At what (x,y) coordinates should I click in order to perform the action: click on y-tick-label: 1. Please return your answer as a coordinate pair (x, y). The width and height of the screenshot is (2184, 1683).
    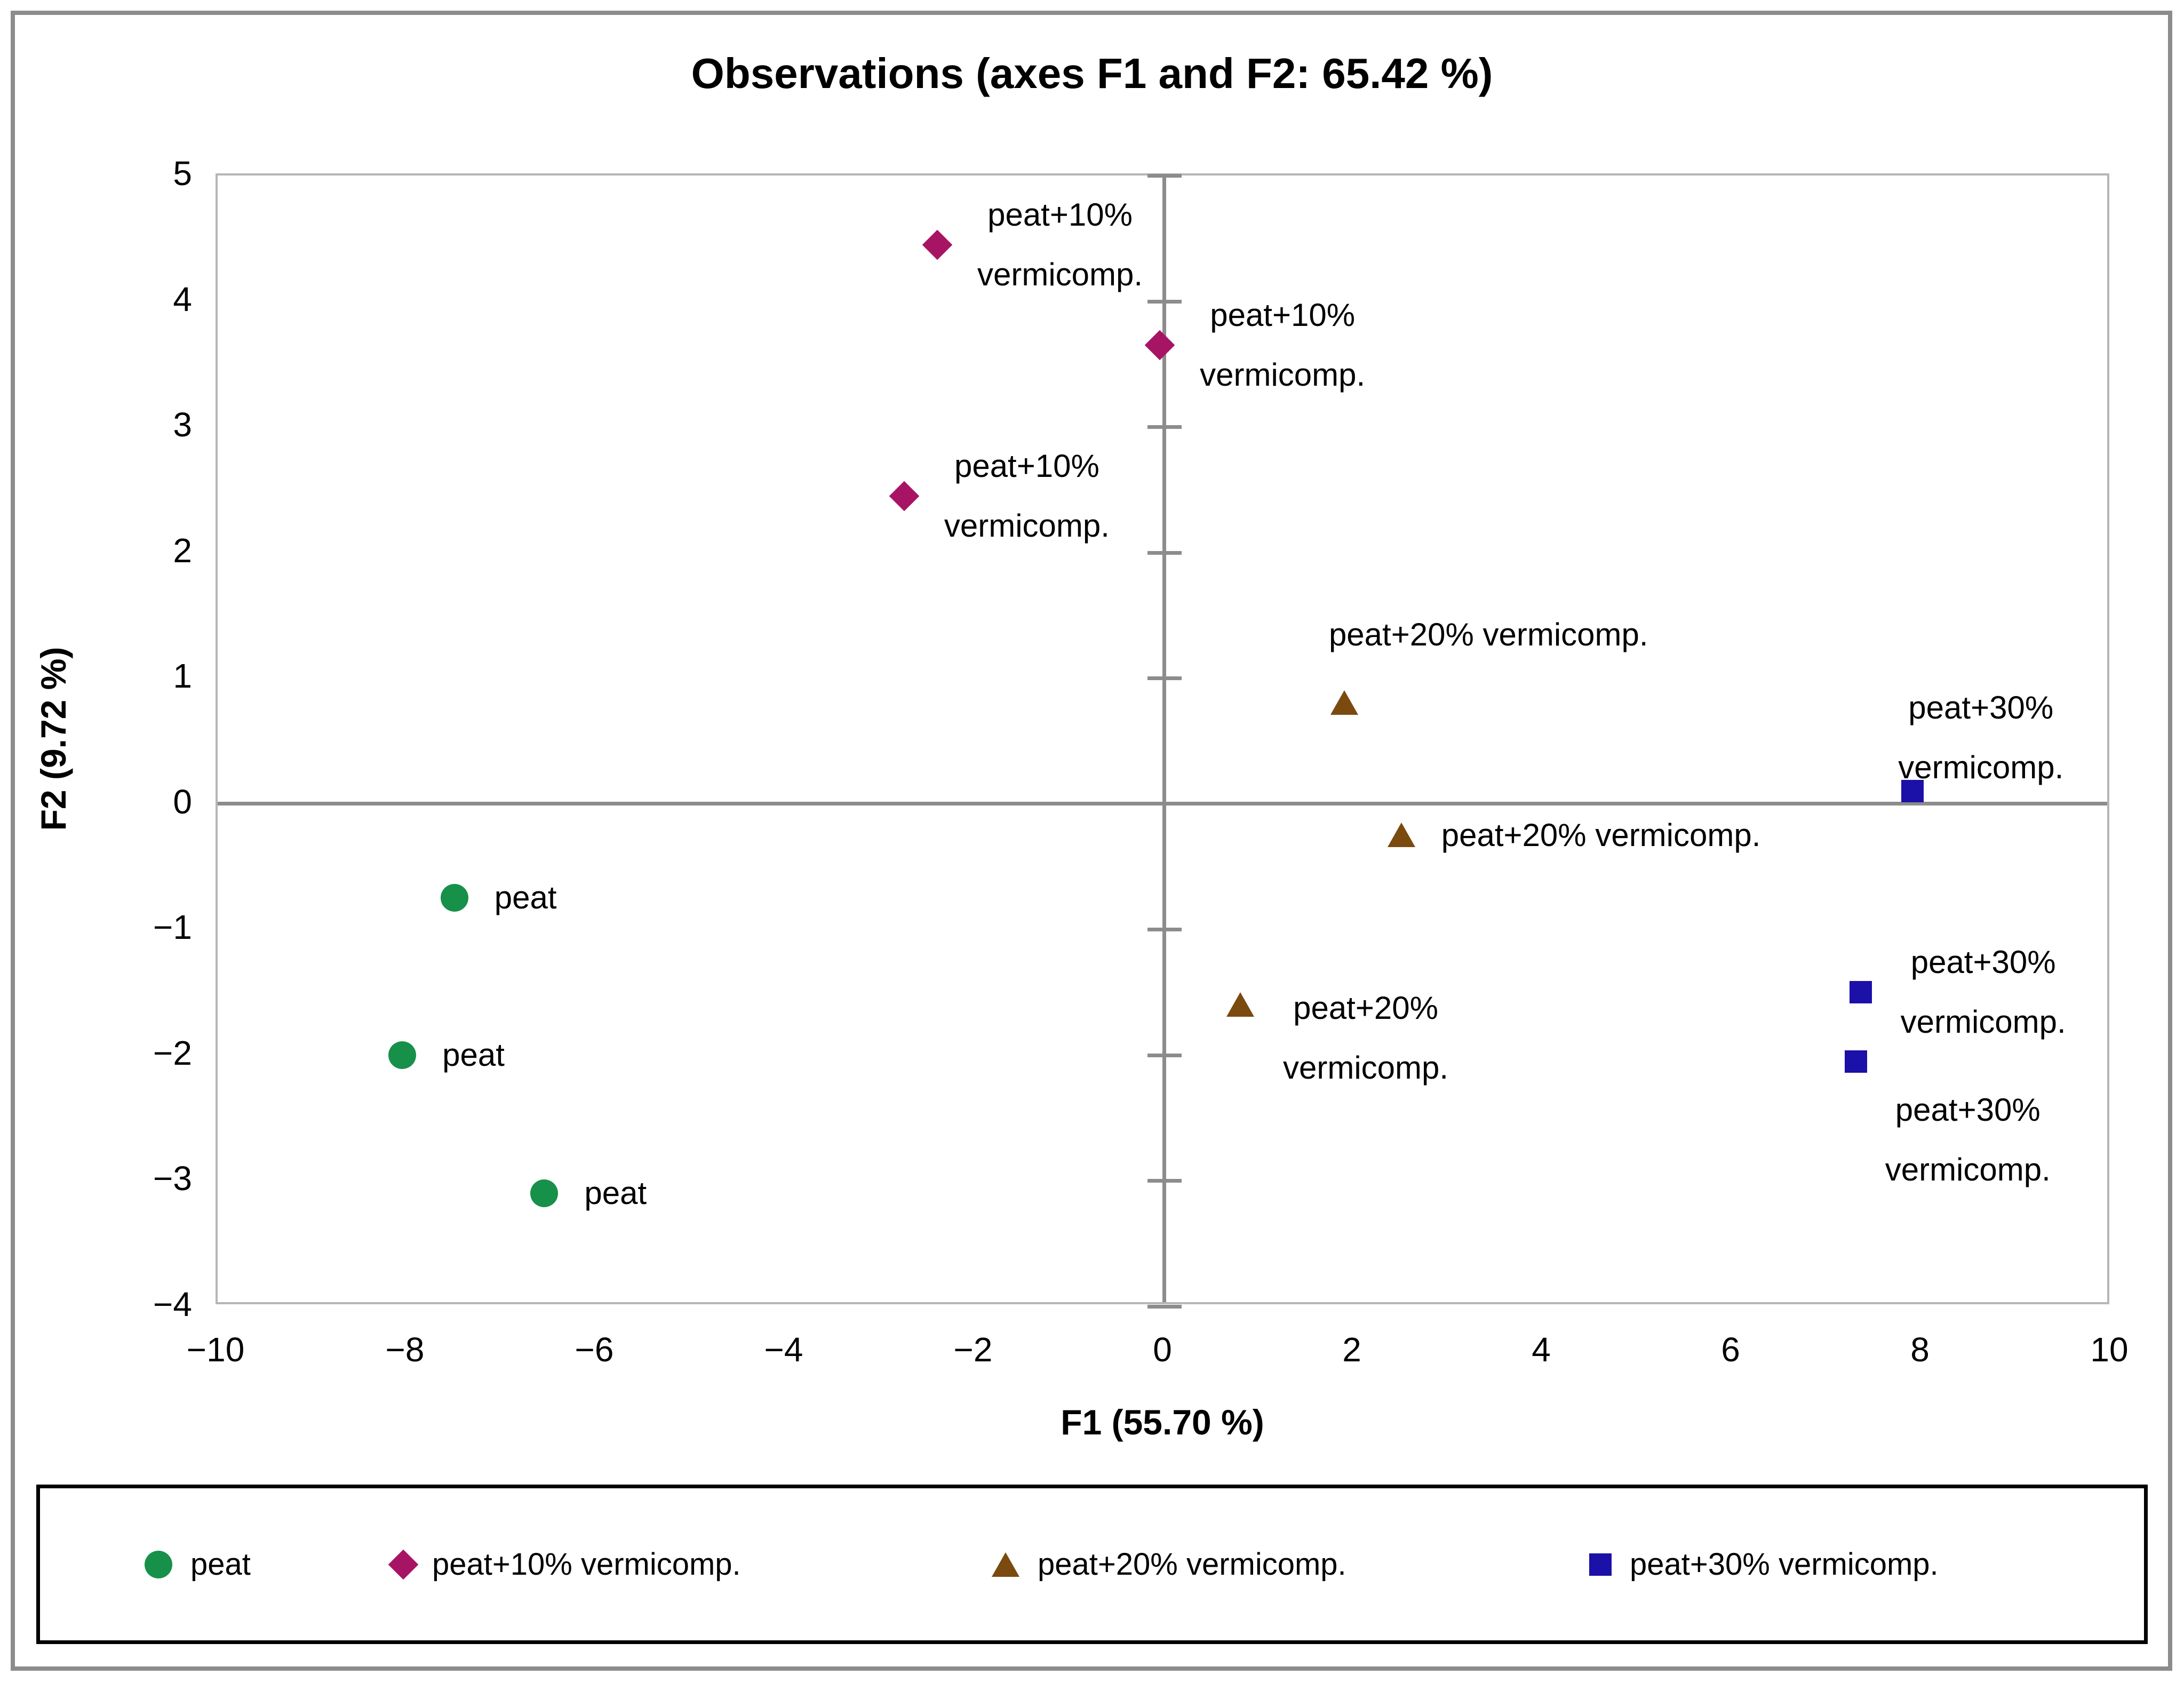
    Looking at the image, I should click on (182, 676).